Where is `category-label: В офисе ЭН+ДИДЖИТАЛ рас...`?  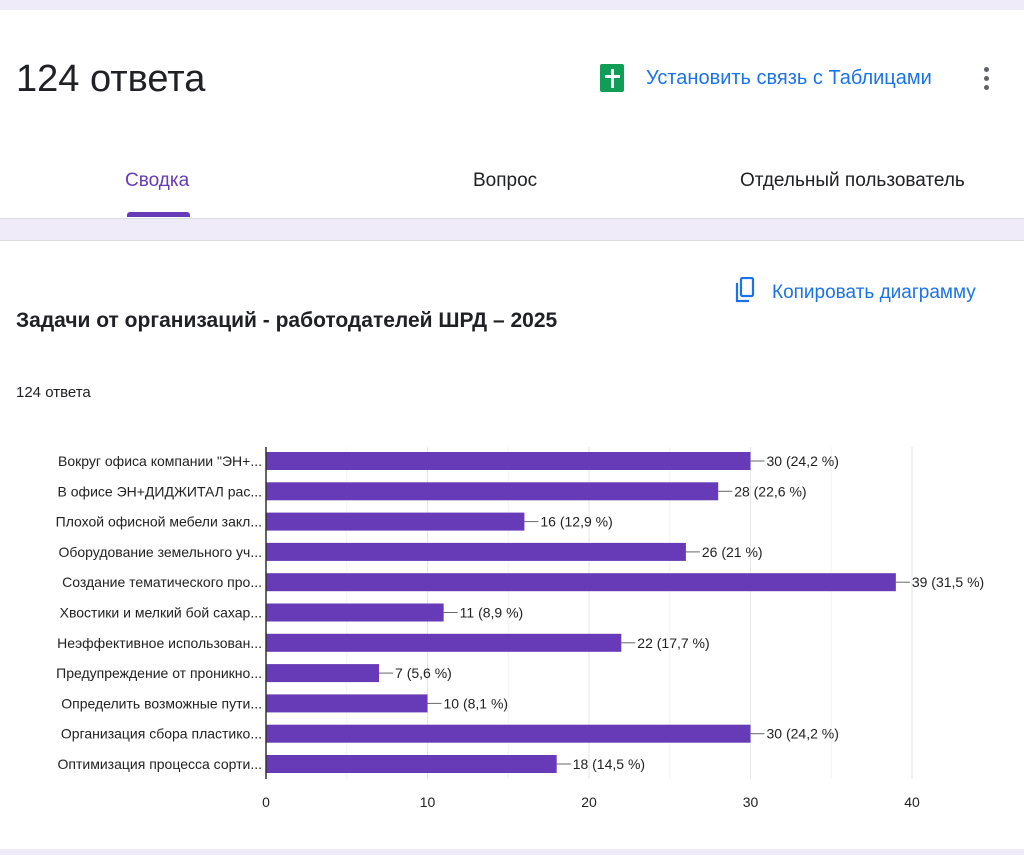 category-label: В офисе ЭН+ДИДЖИТАЛ рас... is located at coordinates (160, 491).